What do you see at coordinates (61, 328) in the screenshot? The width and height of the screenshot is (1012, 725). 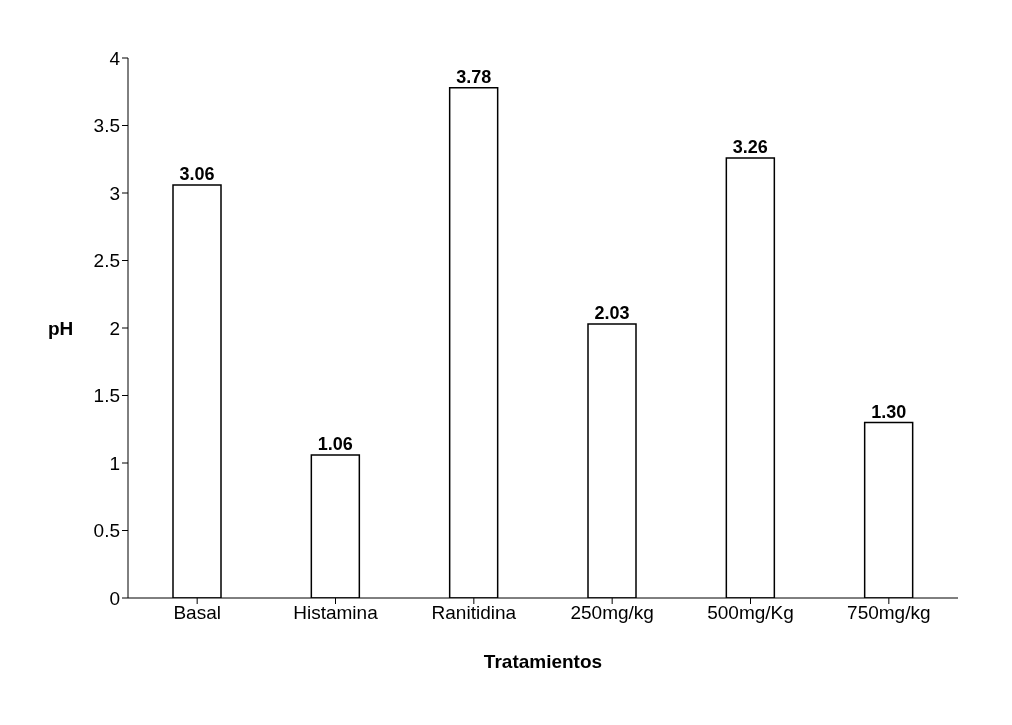 I see `y-axis-title: pH` at bounding box center [61, 328].